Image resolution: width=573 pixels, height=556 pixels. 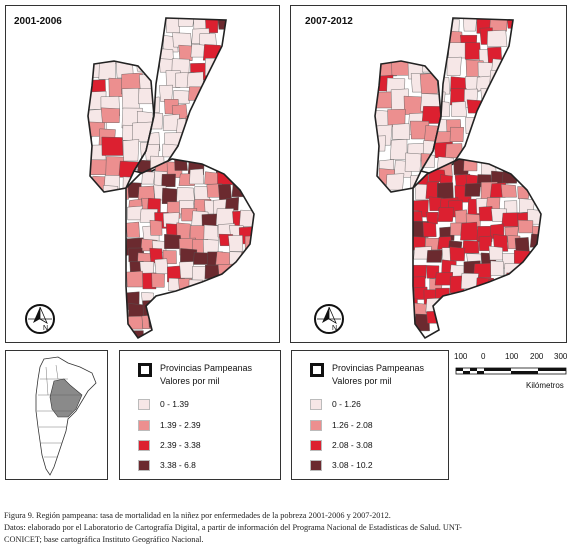 I want to click on scale-unit: Kilómetros, so click(x=545, y=385).